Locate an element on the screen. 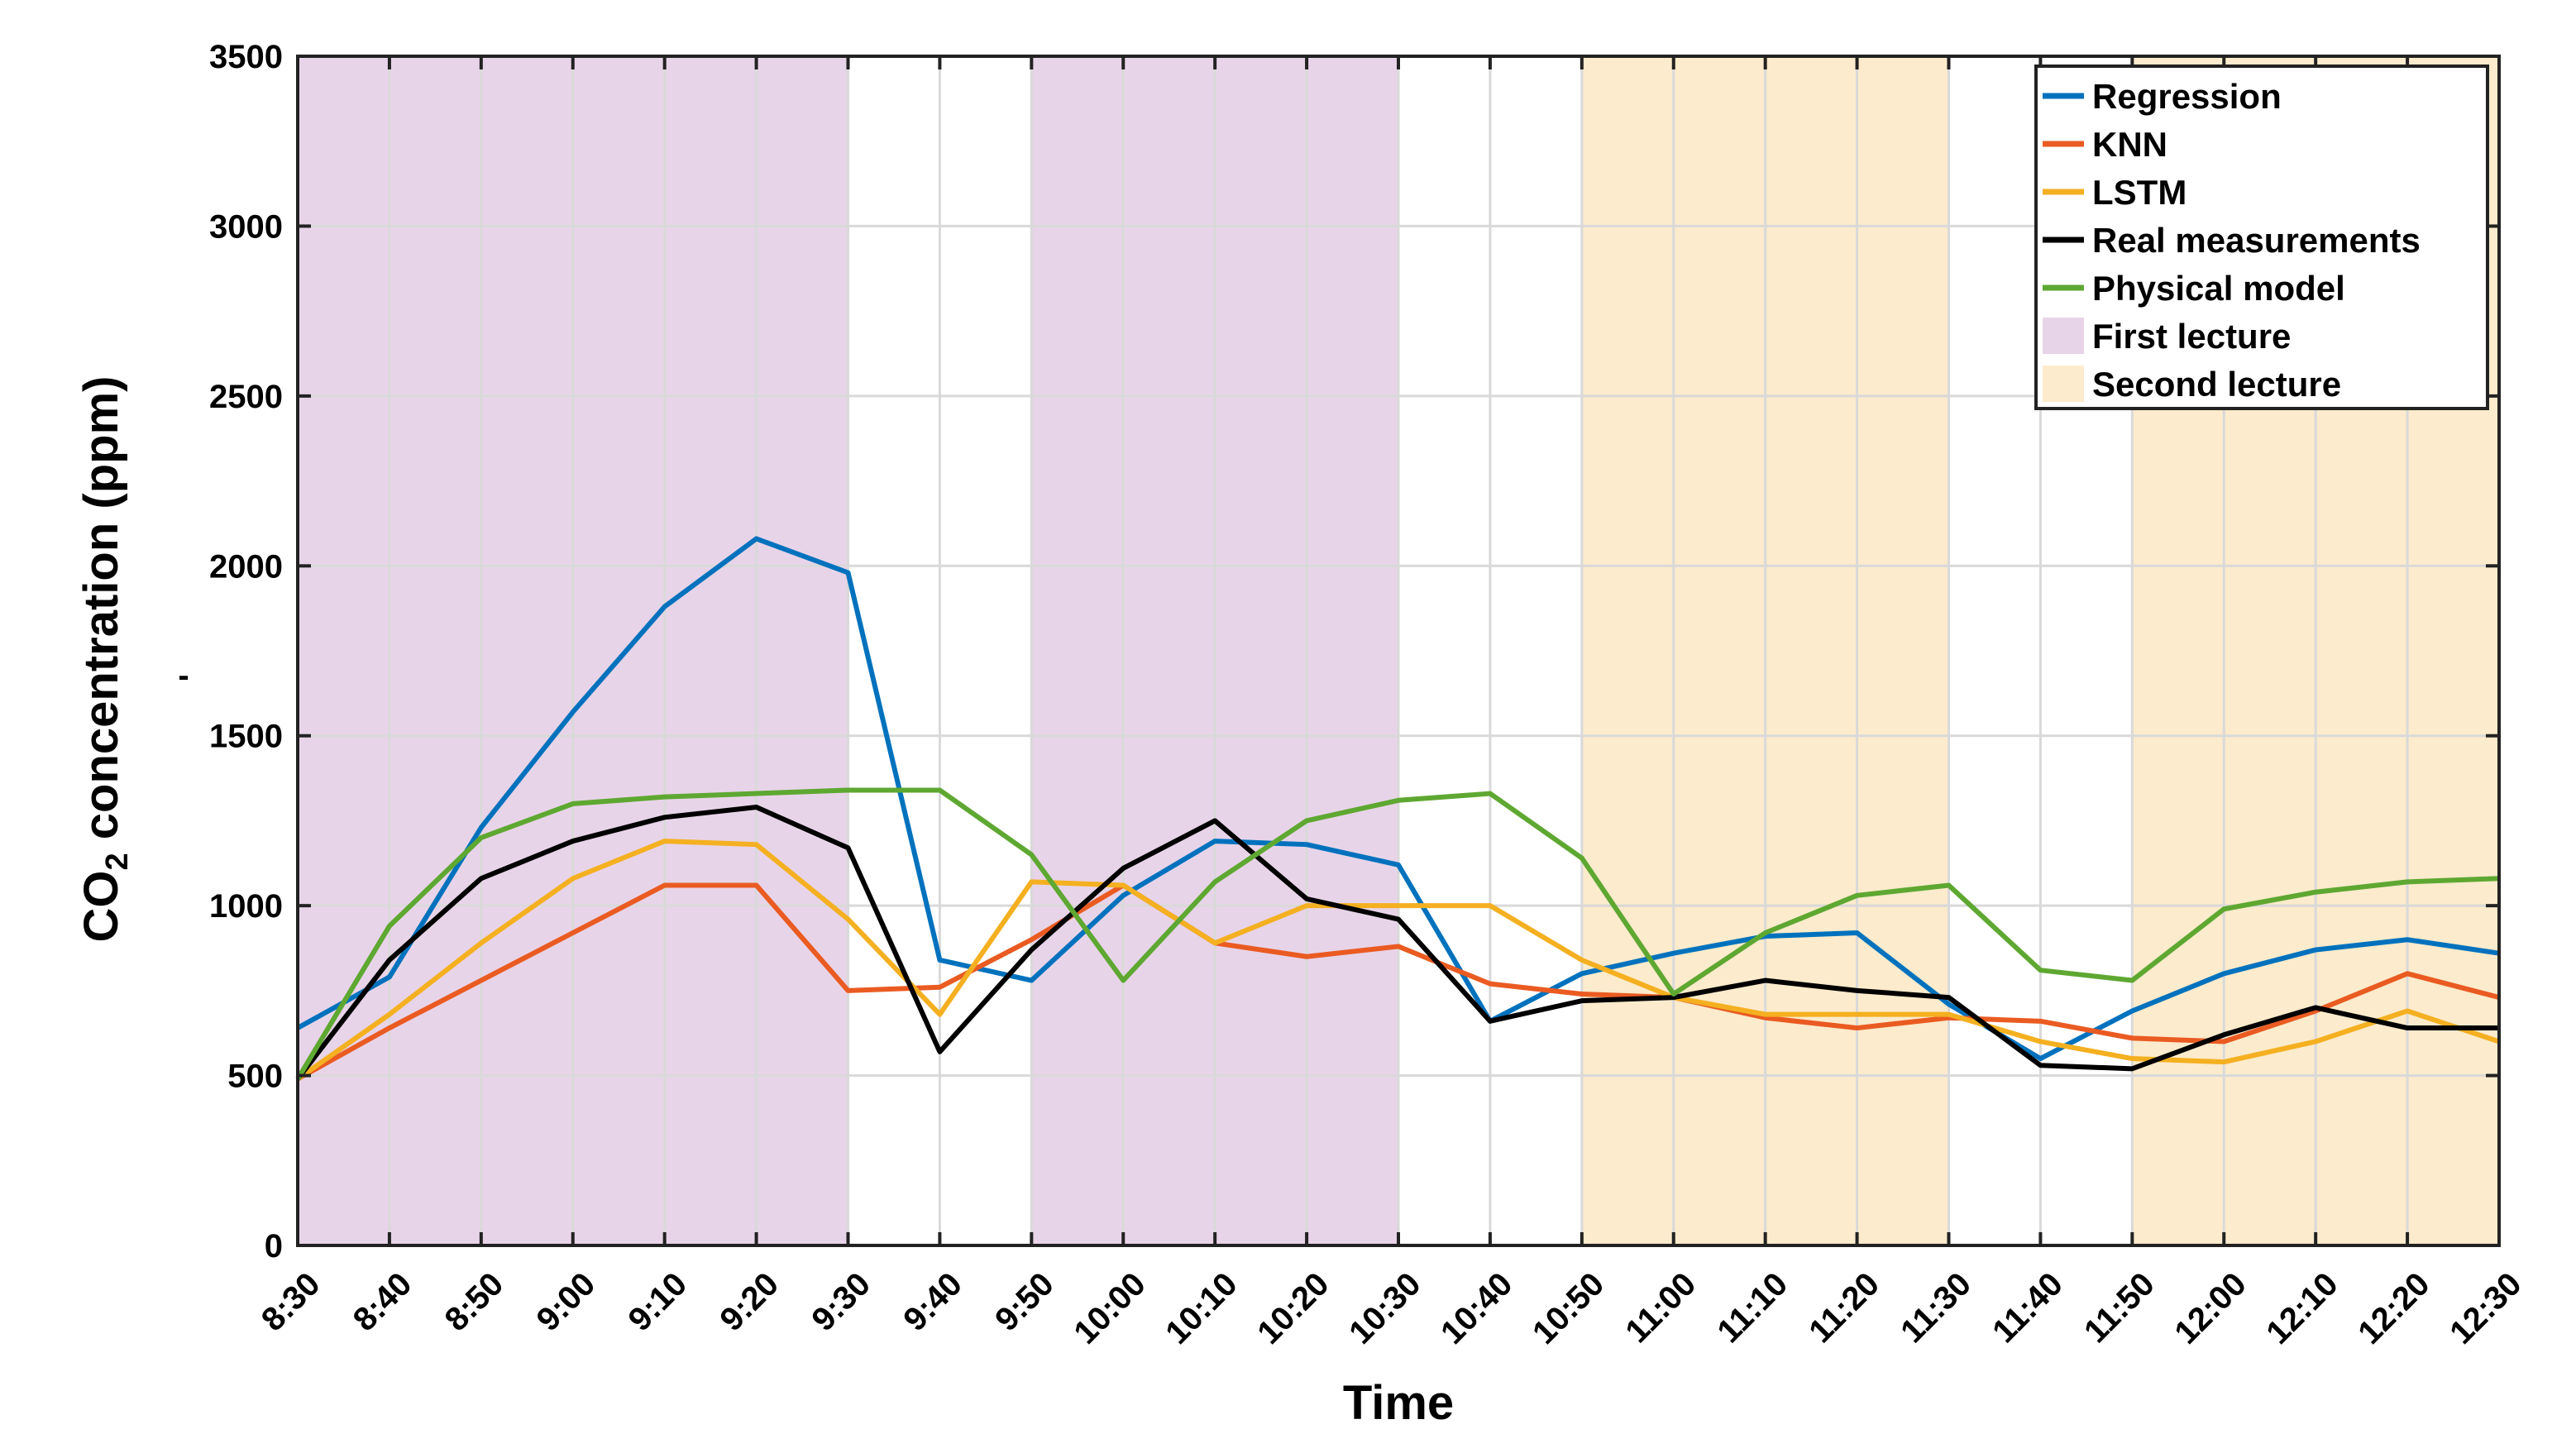  x-tick-label: 9:10 is located at coordinates (658, 1301).